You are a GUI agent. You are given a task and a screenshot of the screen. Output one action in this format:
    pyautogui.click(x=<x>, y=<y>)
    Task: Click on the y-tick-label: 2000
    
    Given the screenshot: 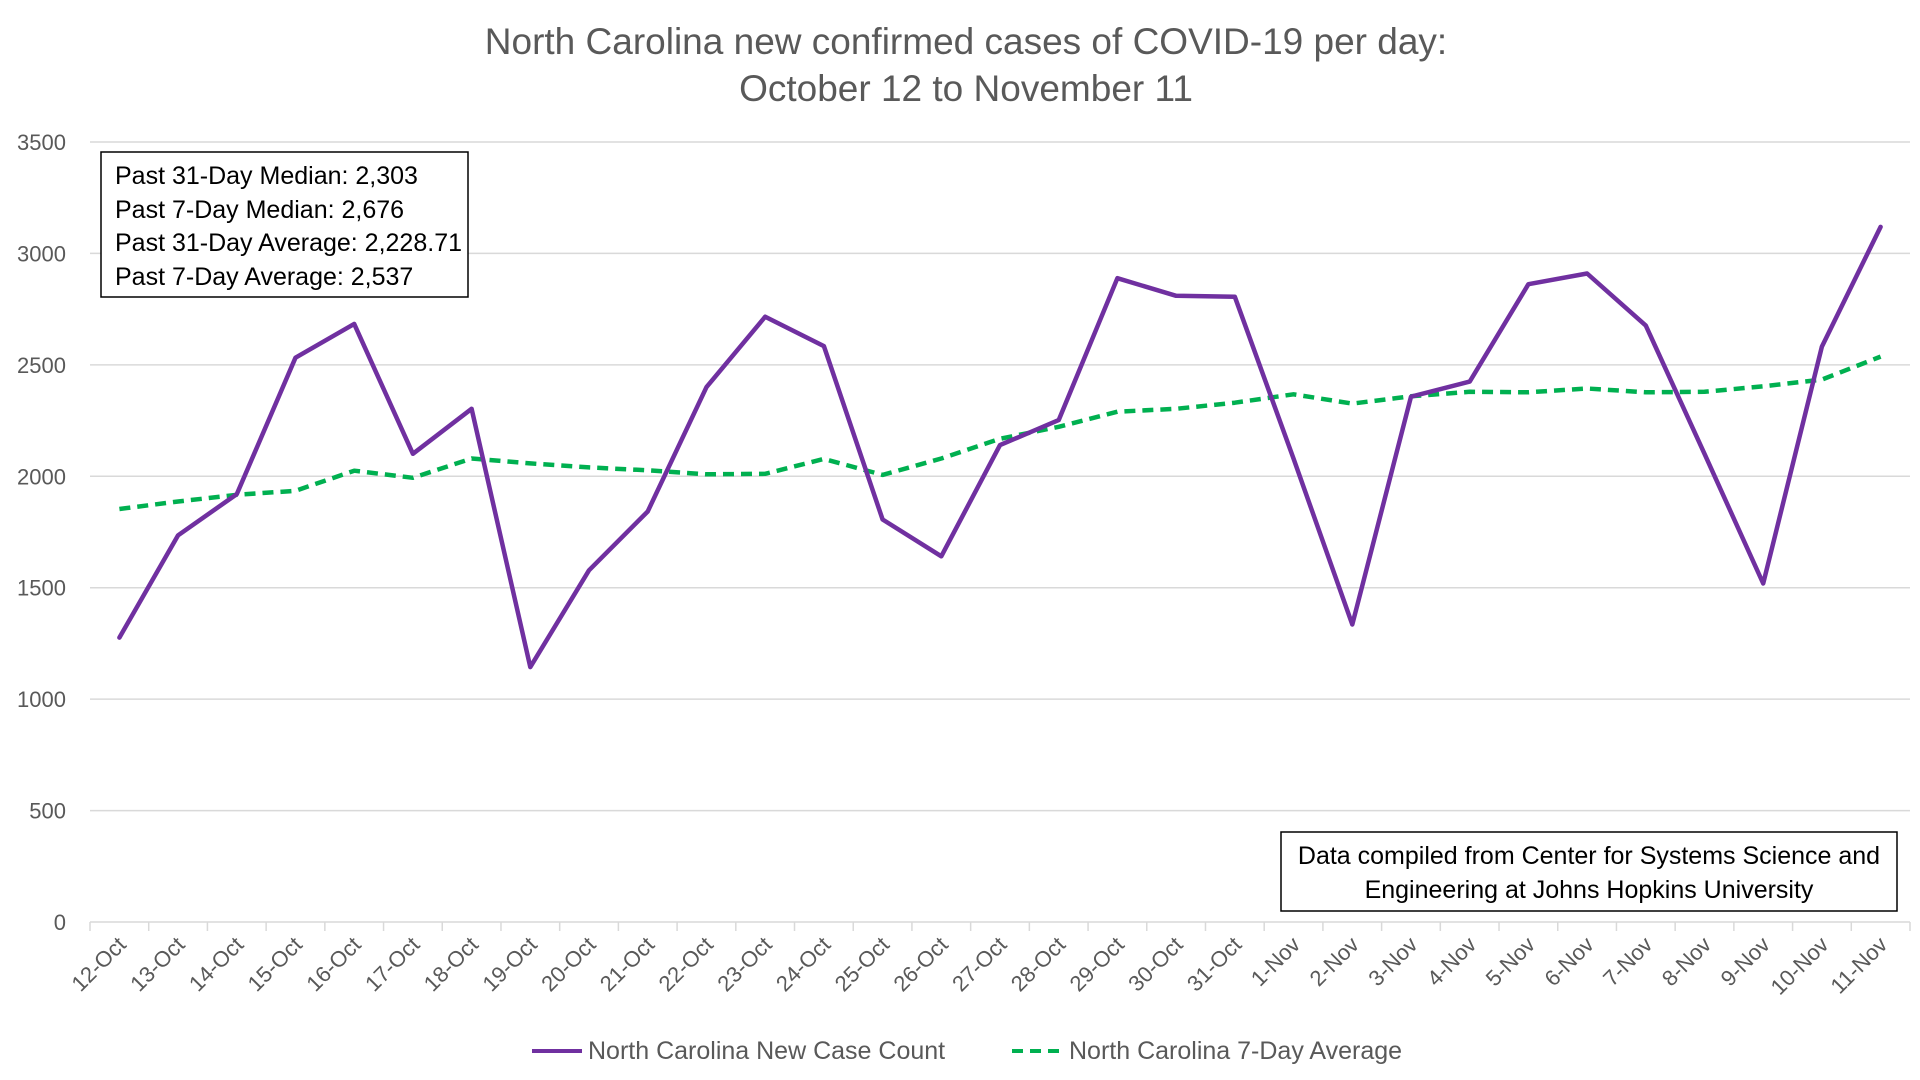 What is the action you would take?
    pyautogui.click(x=41, y=476)
    